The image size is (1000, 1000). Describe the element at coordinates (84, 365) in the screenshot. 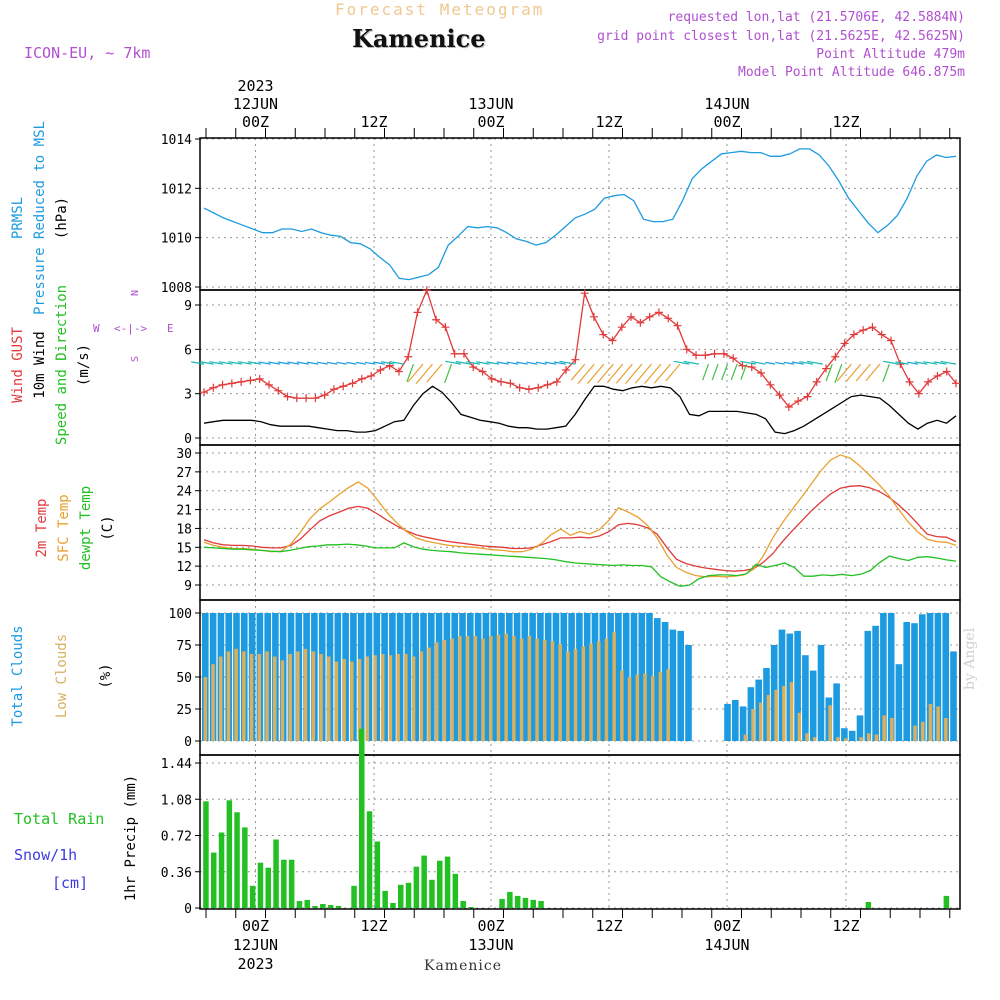

I see `wind-axis-label: (m/s)` at that location.